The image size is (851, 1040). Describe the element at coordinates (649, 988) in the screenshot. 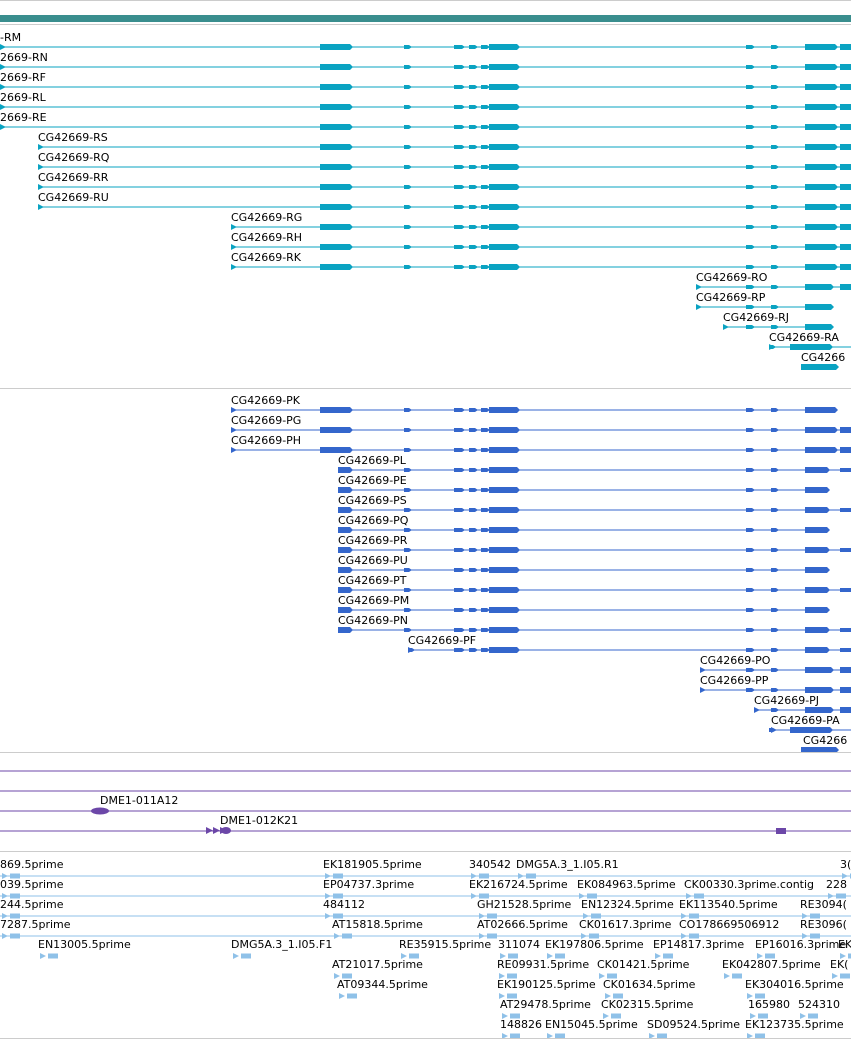

I see `est-ck01634-5prime: CK01634.5prime` at that location.